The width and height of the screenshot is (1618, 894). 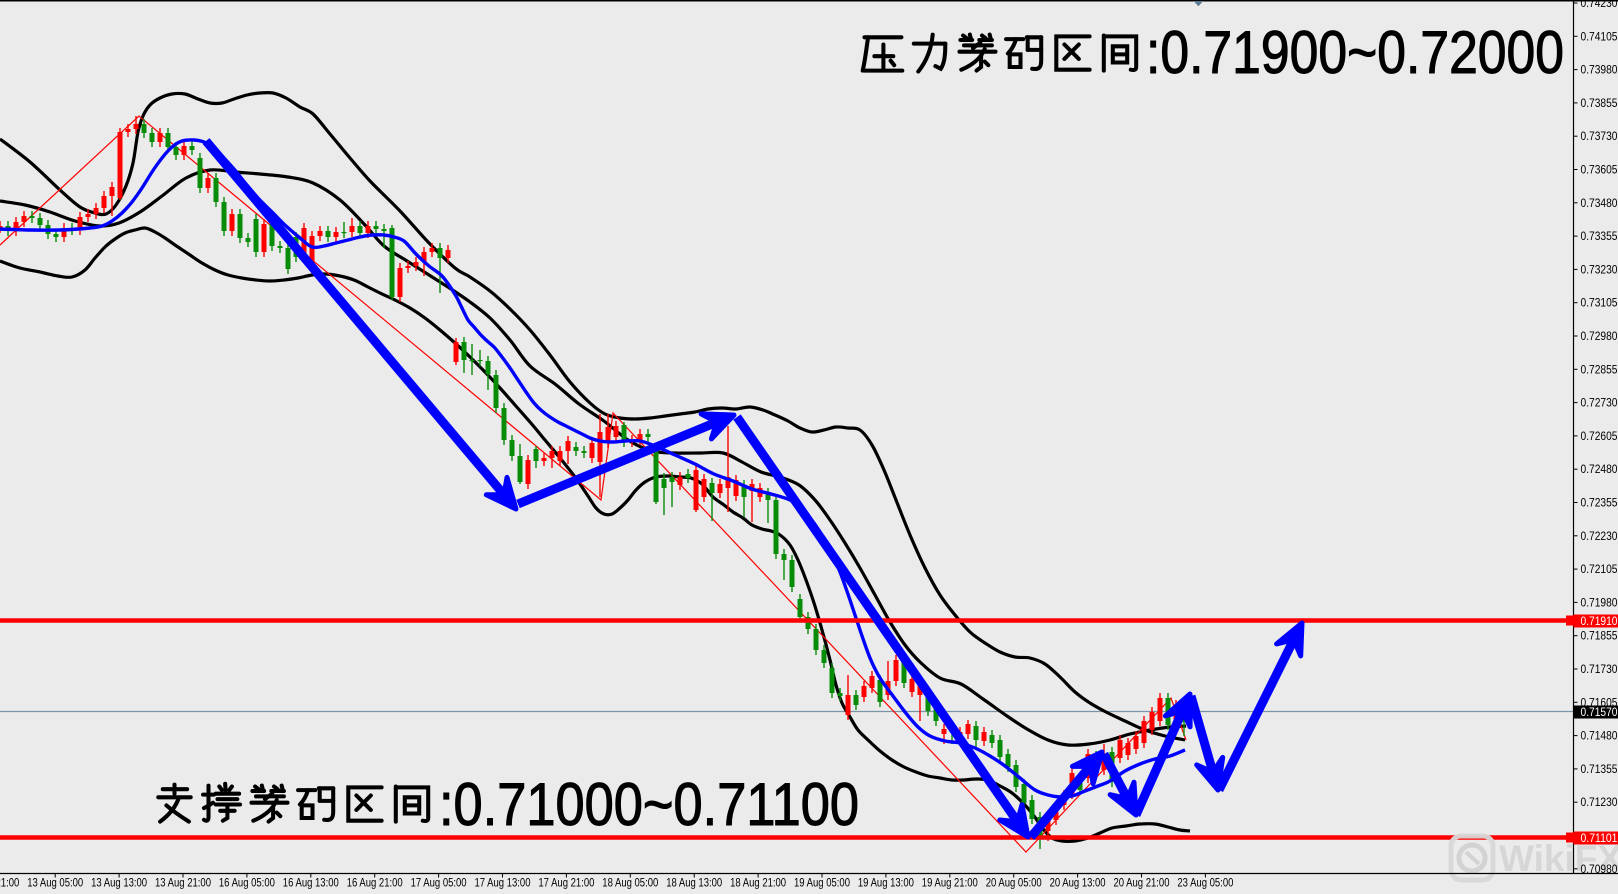 What do you see at coordinates (1599, 622) in the screenshot?
I see `svg-text: 0.71910` at bounding box center [1599, 622].